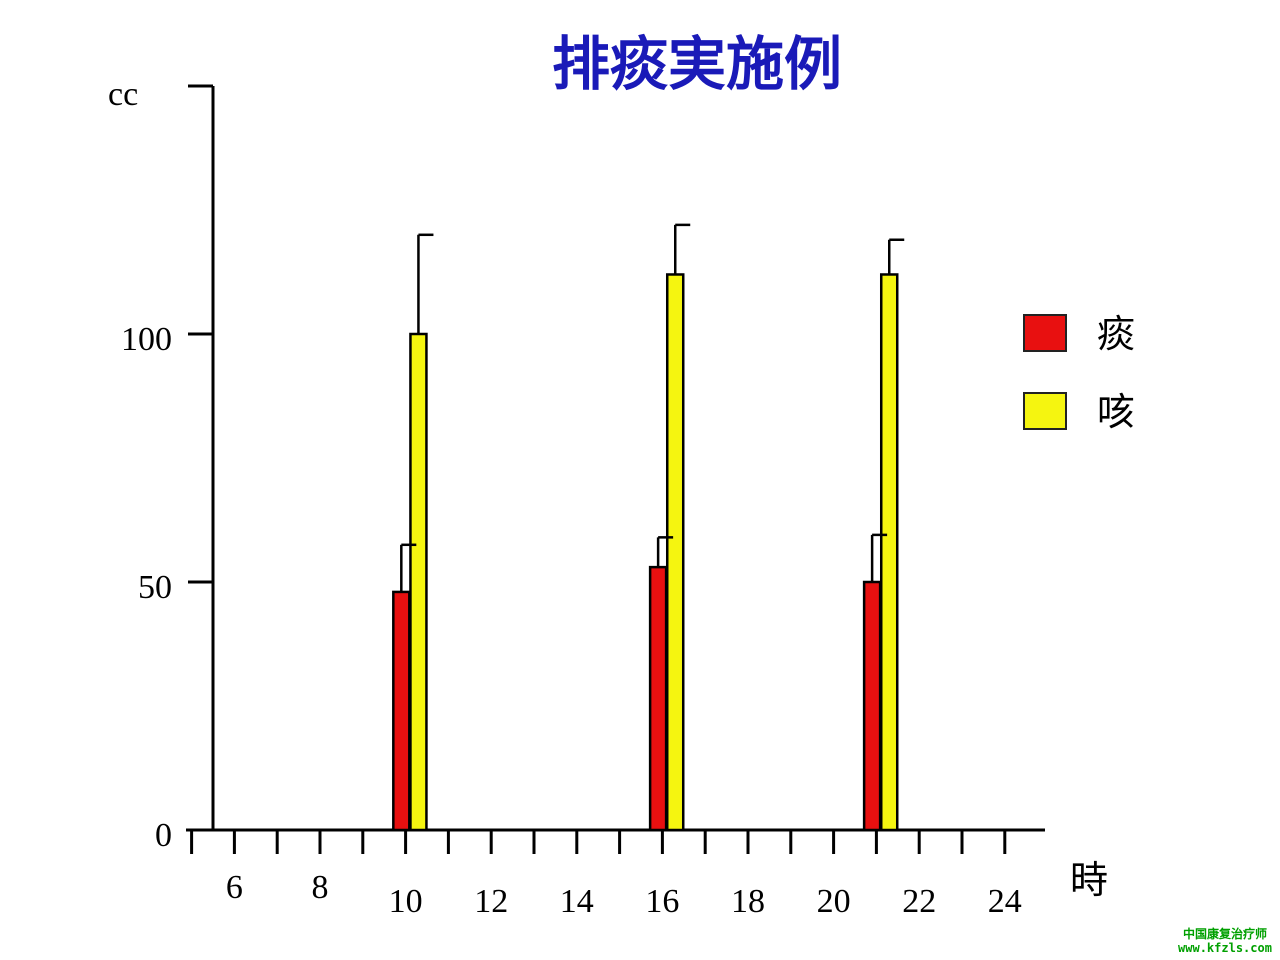 The image size is (1280, 960). What do you see at coordinates (577, 901) in the screenshot?
I see `x-tick-label: 14` at bounding box center [577, 901].